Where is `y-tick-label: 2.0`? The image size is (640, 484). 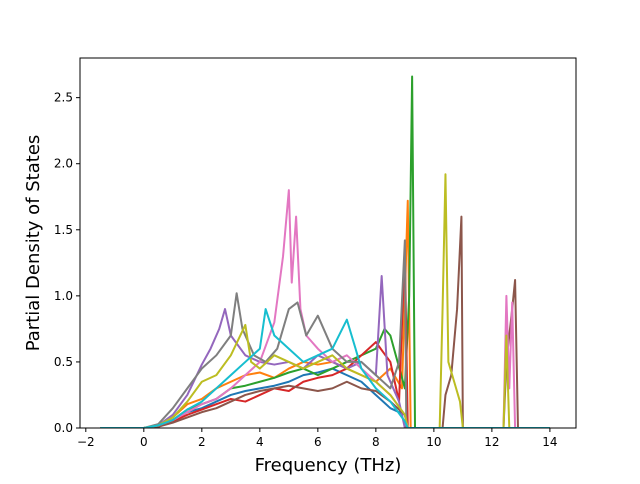
y-tick-label: 2.0 is located at coordinates (63, 164).